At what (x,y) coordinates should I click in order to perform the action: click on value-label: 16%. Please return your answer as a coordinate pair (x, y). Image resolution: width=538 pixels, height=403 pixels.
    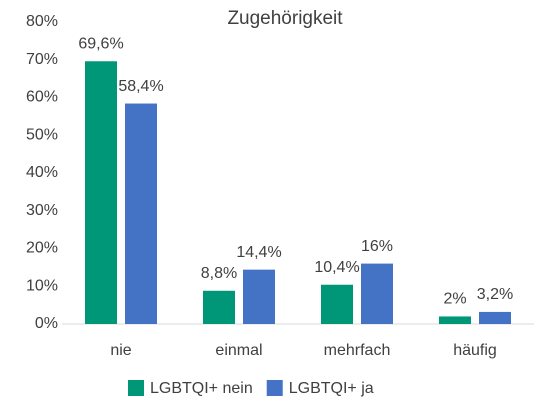
    Looking at the image, I should click on (377, 246).